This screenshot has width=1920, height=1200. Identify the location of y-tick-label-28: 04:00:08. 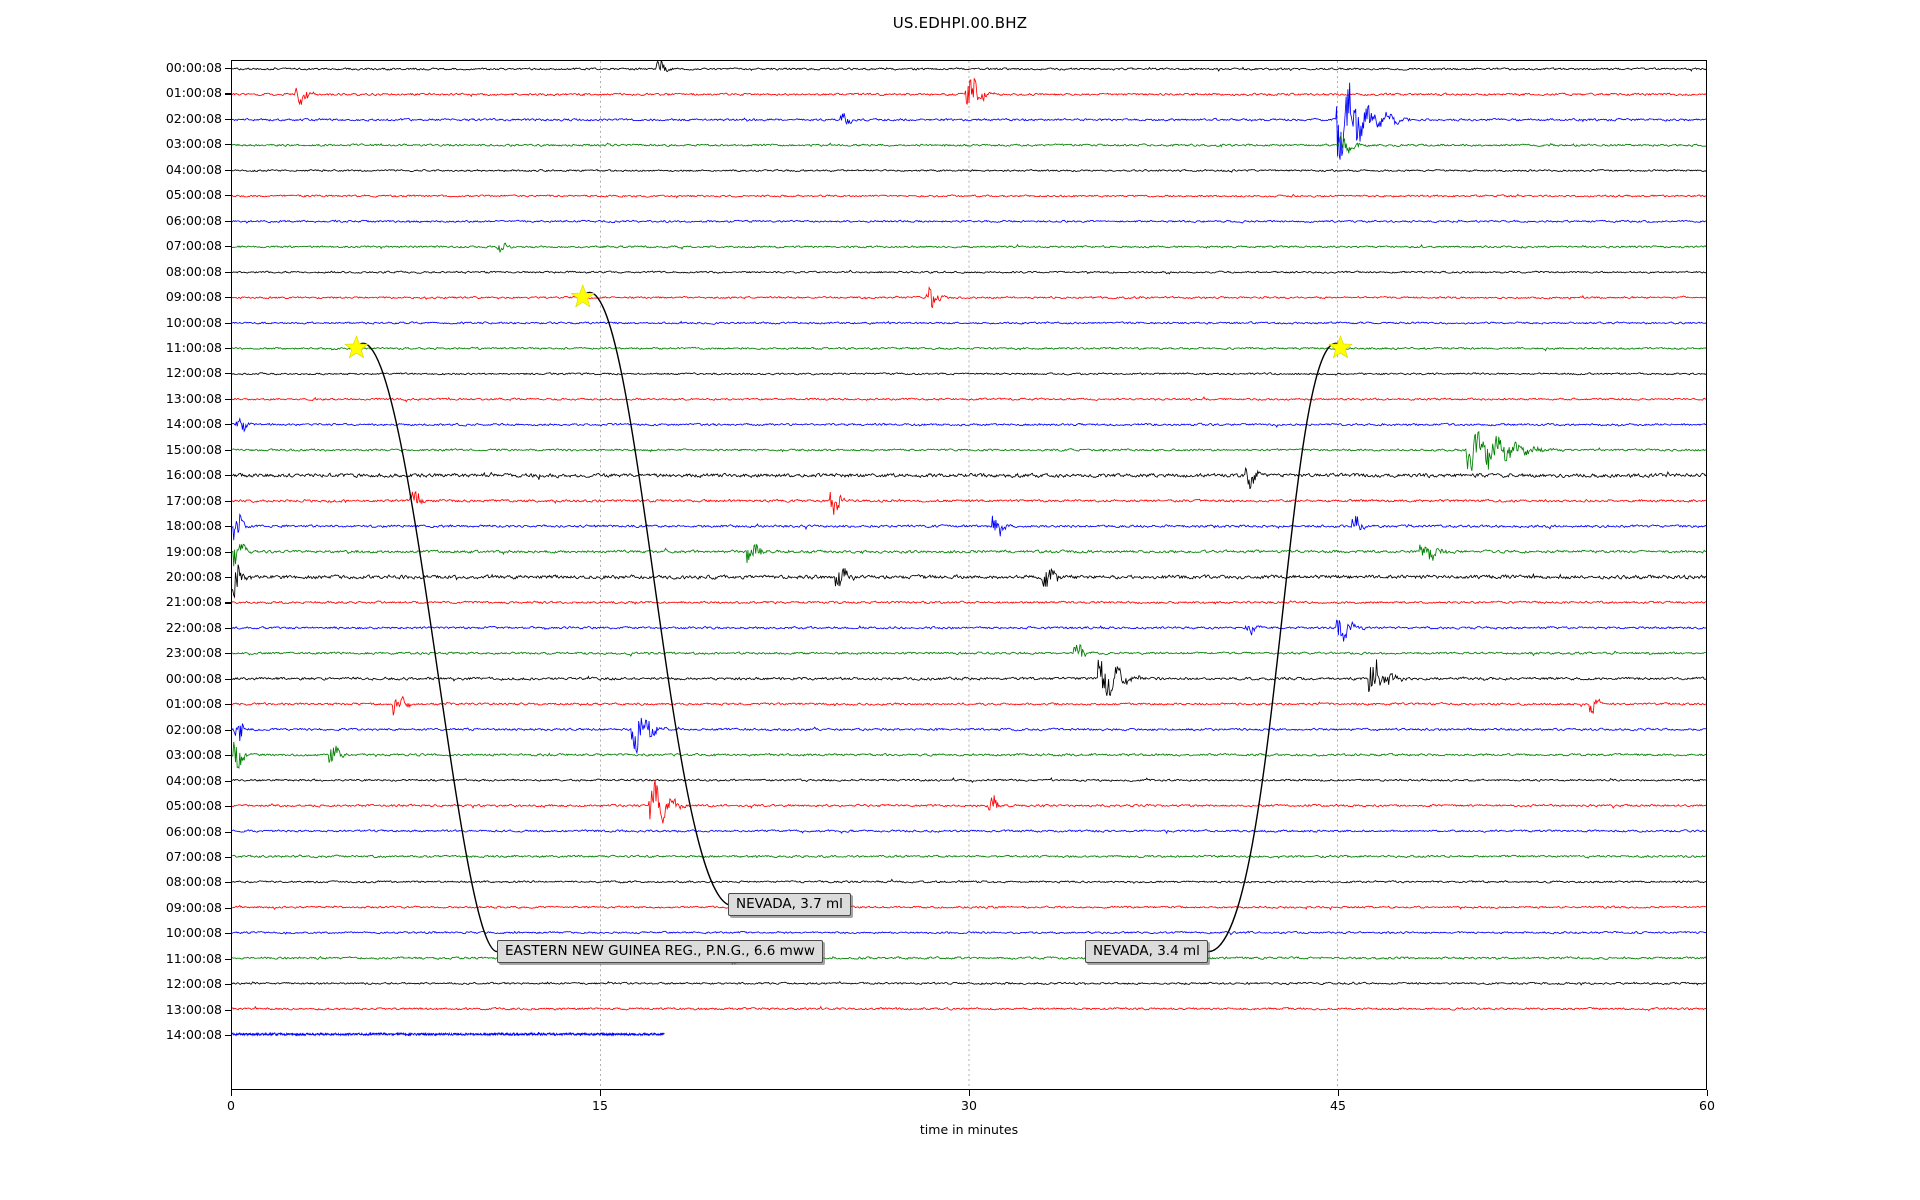
(193, 780).